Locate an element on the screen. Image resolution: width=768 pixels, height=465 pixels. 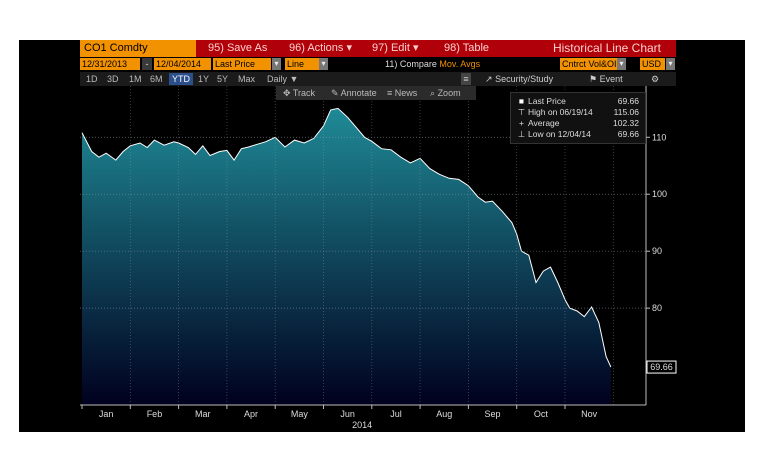
style-select: Line is located at coordinates (302, 64).